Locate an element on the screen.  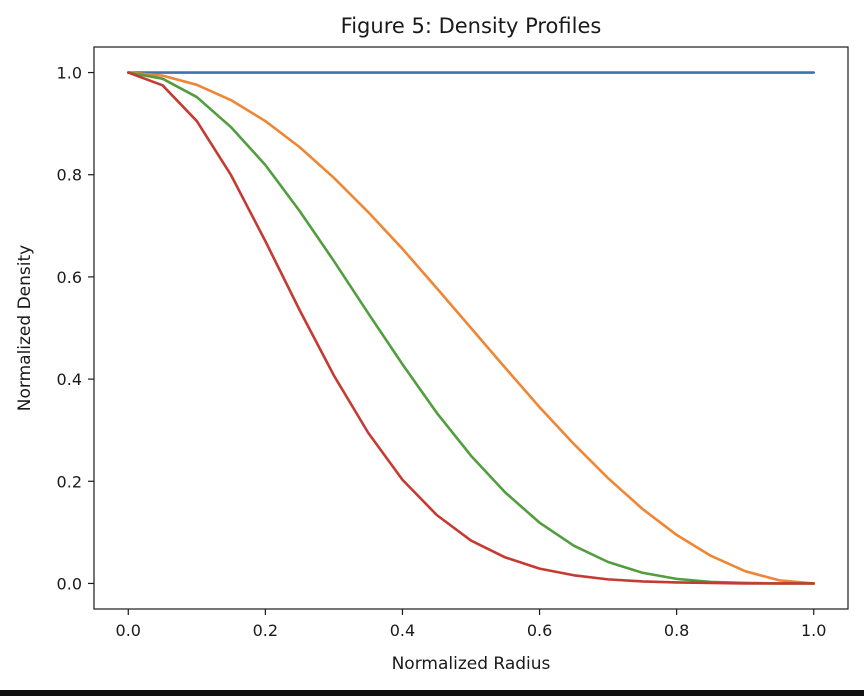
x-tick-label: 0.8 is located at coordinates (676, 630).